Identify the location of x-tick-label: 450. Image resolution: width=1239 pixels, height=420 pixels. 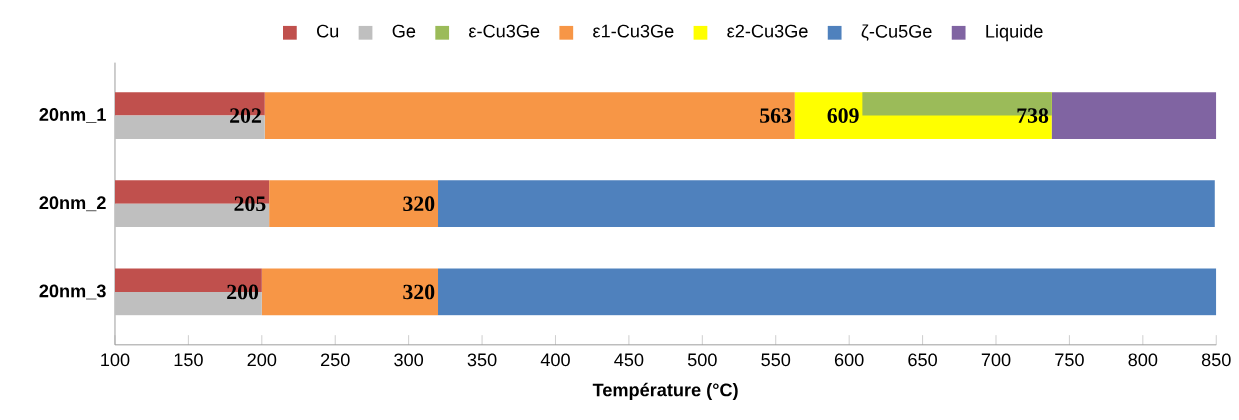
(629, 360).